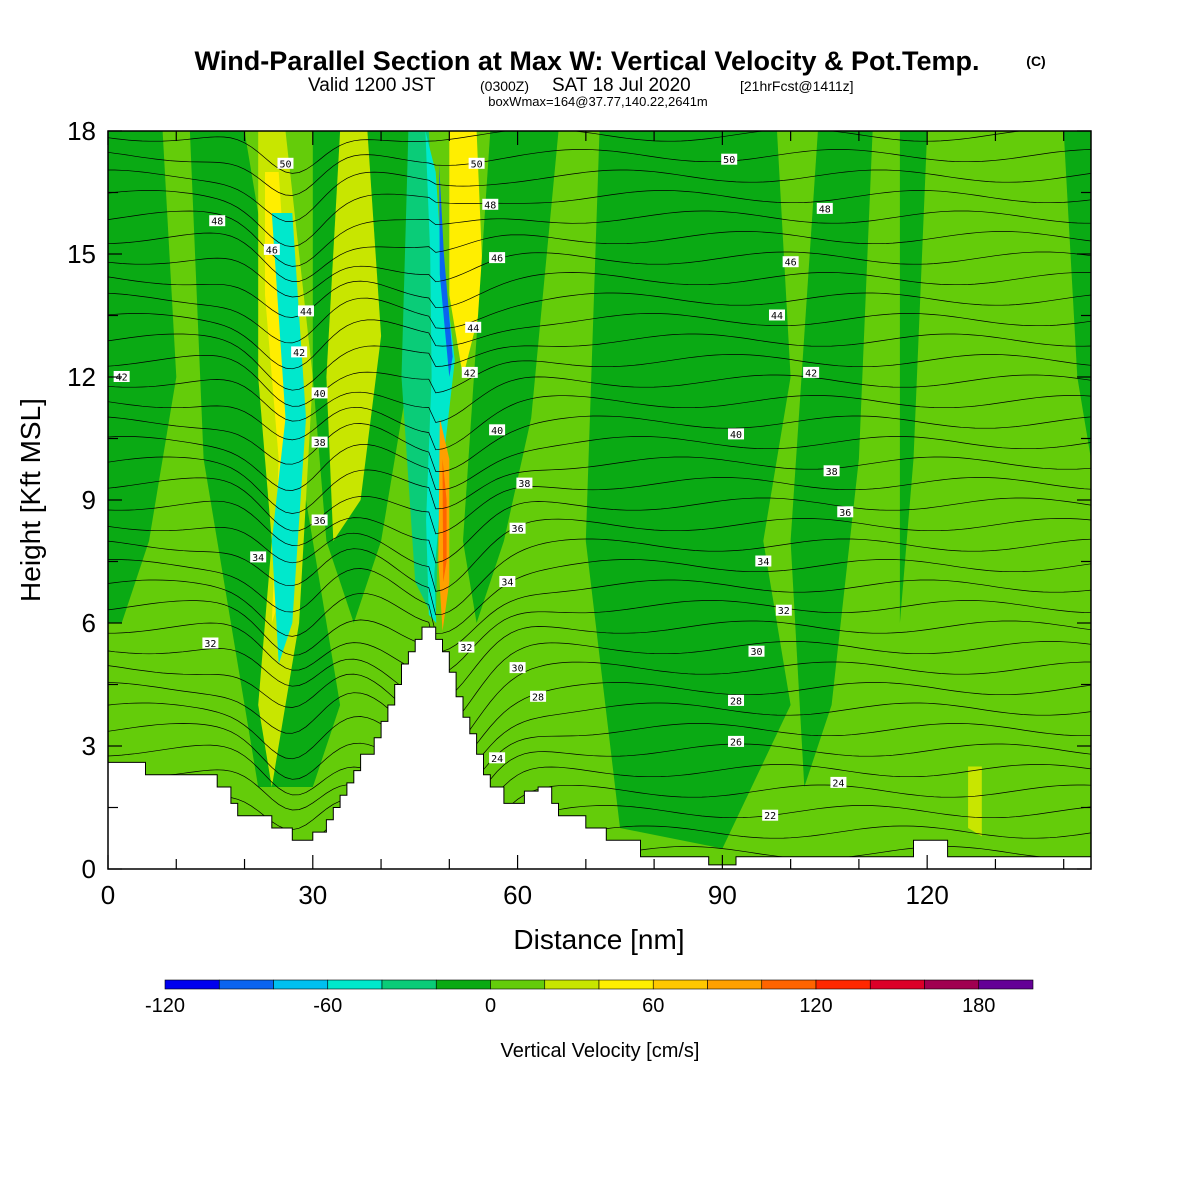 The width and height of the screenshot is (1200, 1200). Describe the element at coordinates (736, 741) in the screenshot. I see `contour-label: 26` at that location.